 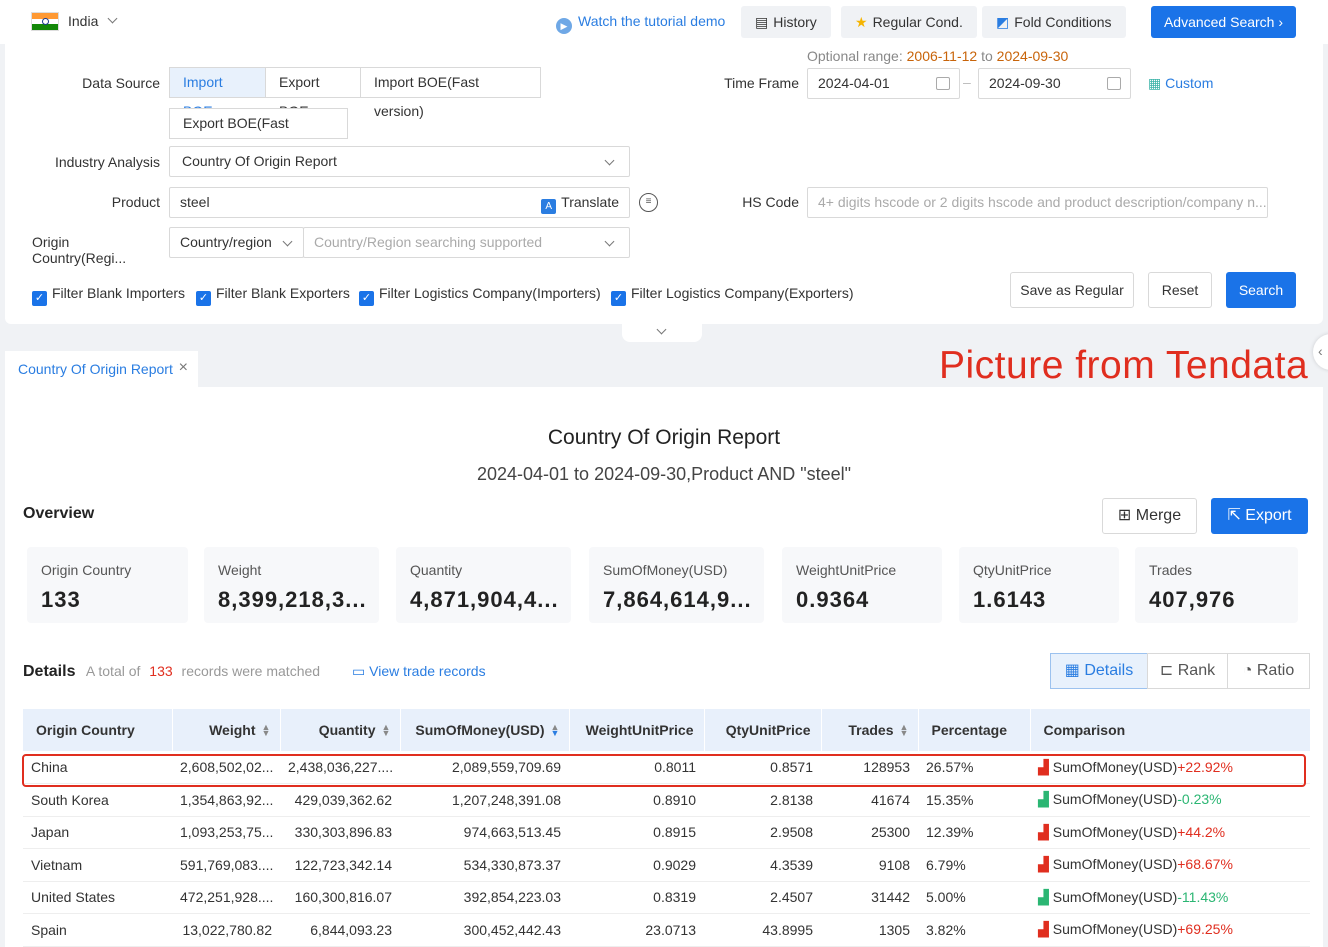 What do you see at coordinates (1149, 516) in the screenshot?
I see `merge-button: ⊞ Merge` at bounding box center [1149, 516].